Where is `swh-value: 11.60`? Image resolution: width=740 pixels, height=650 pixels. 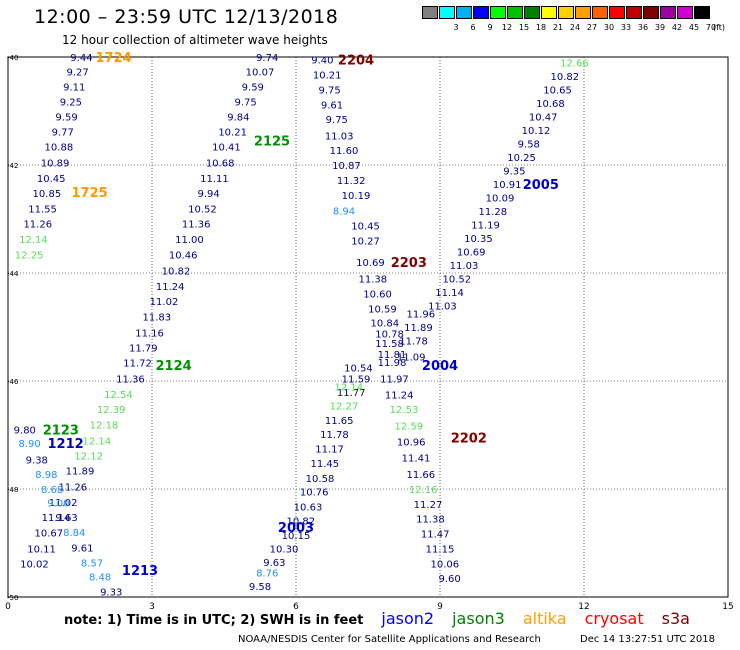 swh-value: 11.60 is located at coordinates (344, 151).